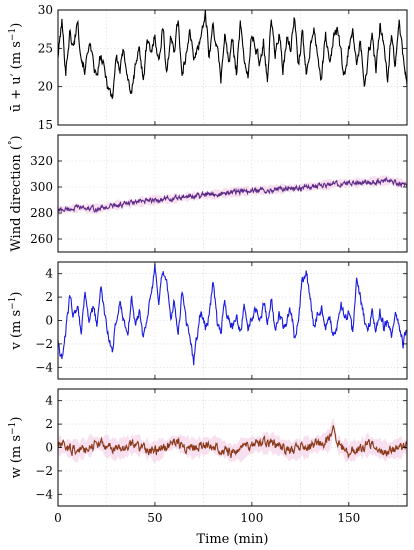 This screenshot has width=414, height=550. I want to click on y-tick-label: 260, so click(41, 239).